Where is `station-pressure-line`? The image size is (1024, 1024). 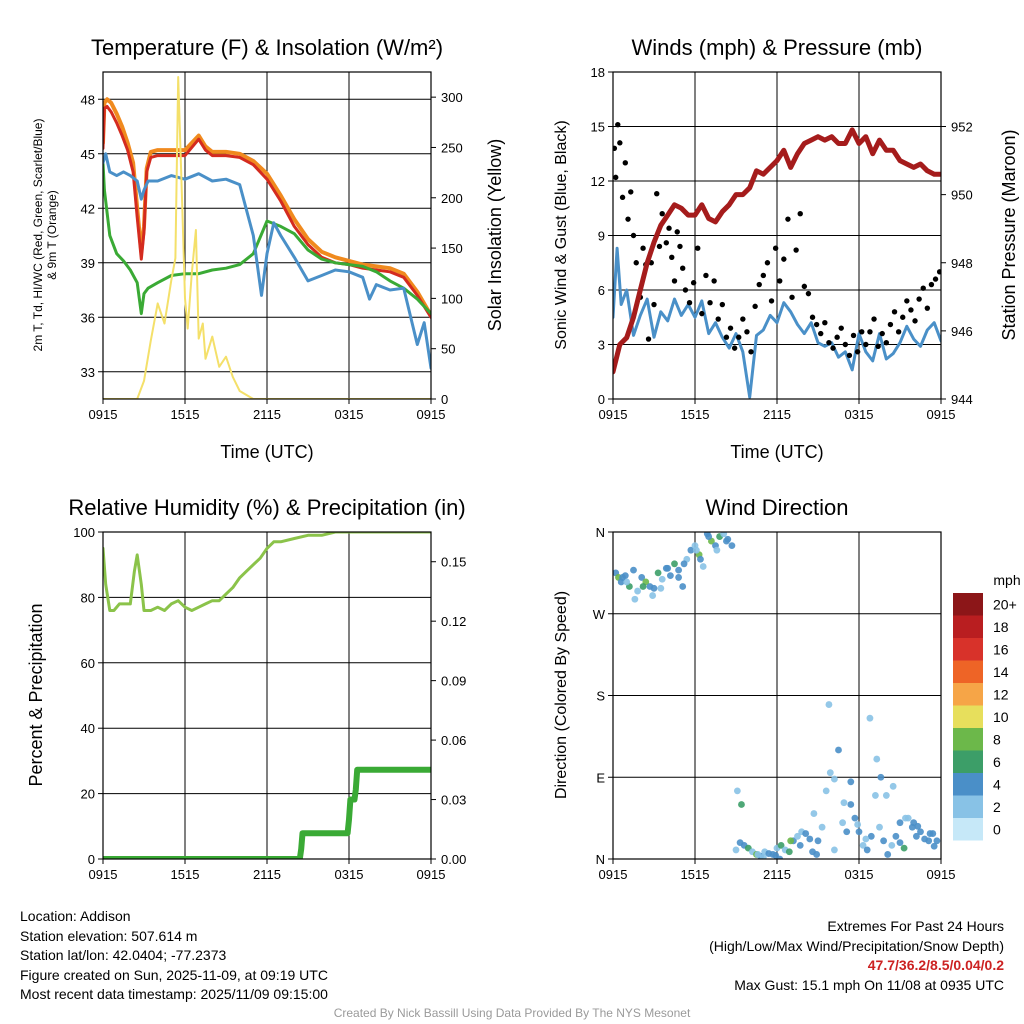 station-pressure-line is located at coordinates (777, 251).